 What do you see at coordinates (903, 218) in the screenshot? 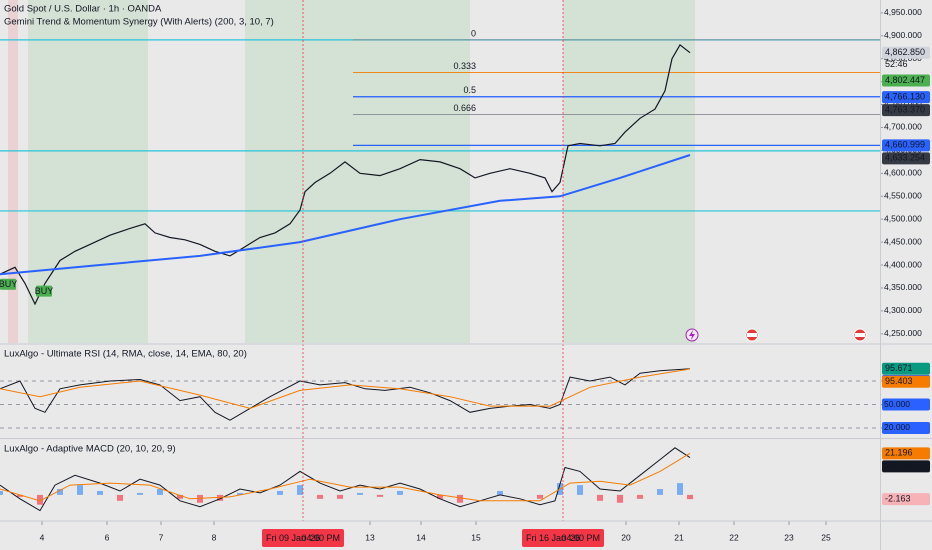
I see `y-tick-label: 4,500.000` at bounding box center [903, 218].